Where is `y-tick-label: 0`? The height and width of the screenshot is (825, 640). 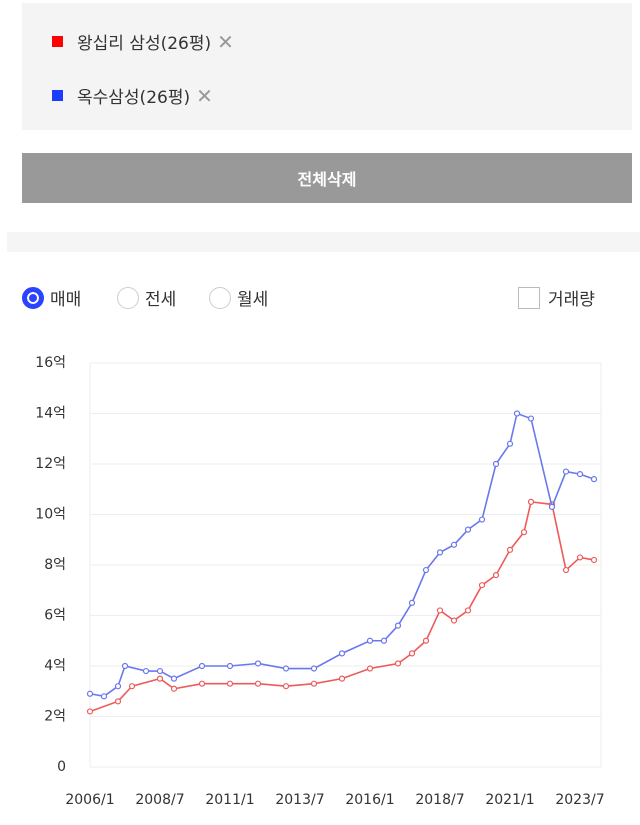 y-tick-label: 0 is located at coordinates (61, 767).